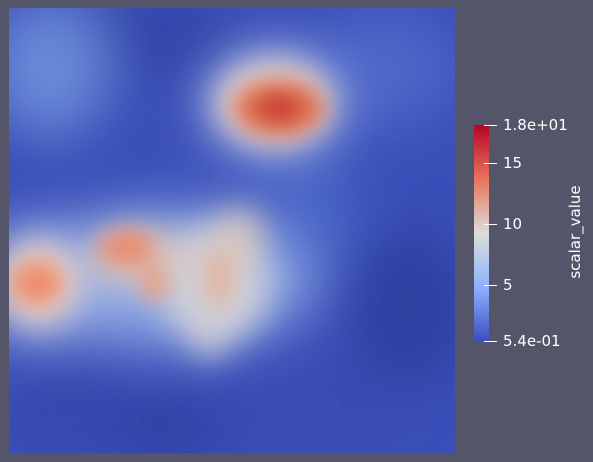 The height and width of the screenshot is (462, 593). I want to click on colorbar-title: scalar_value, so click(575, 232).